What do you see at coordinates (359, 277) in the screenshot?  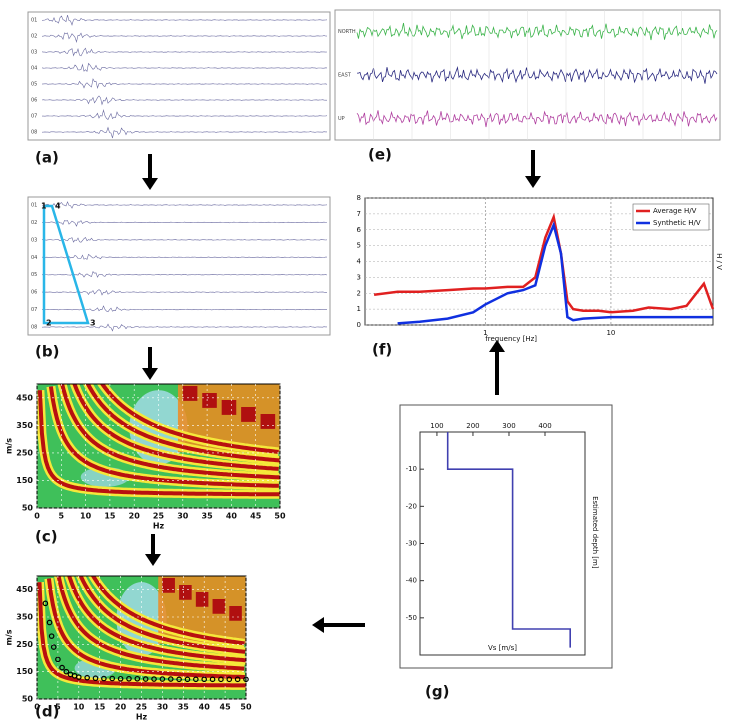 I see `y-tick-label: 3` at bounding box center [359, 277].